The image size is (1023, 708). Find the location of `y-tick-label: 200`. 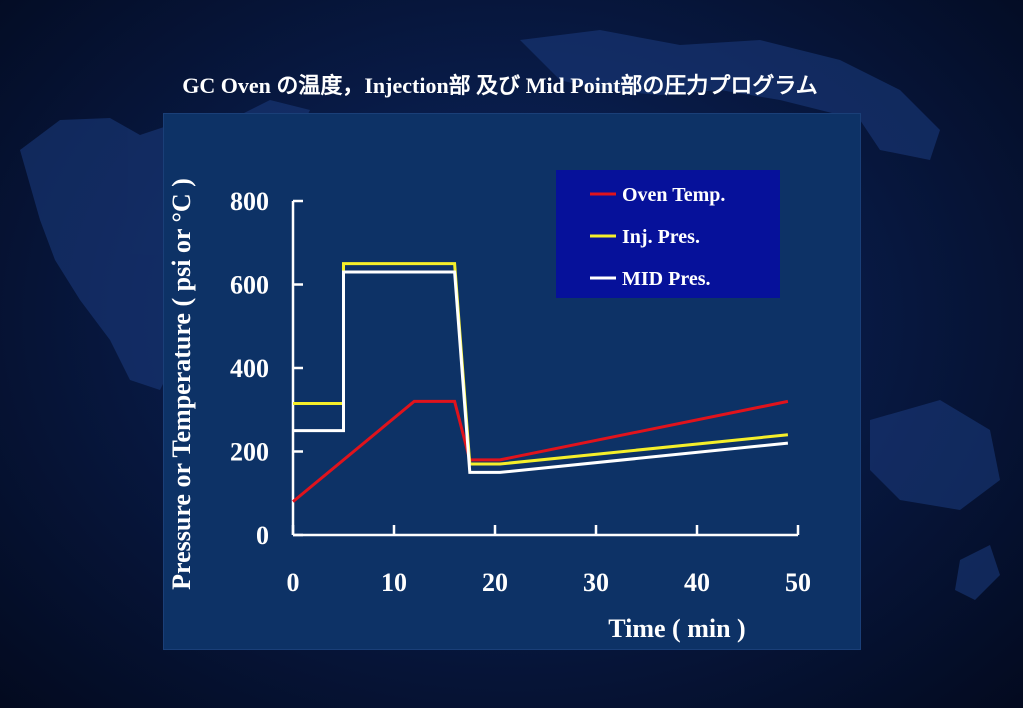

y-tick-label: 200 is located at coordinates (249, 452).